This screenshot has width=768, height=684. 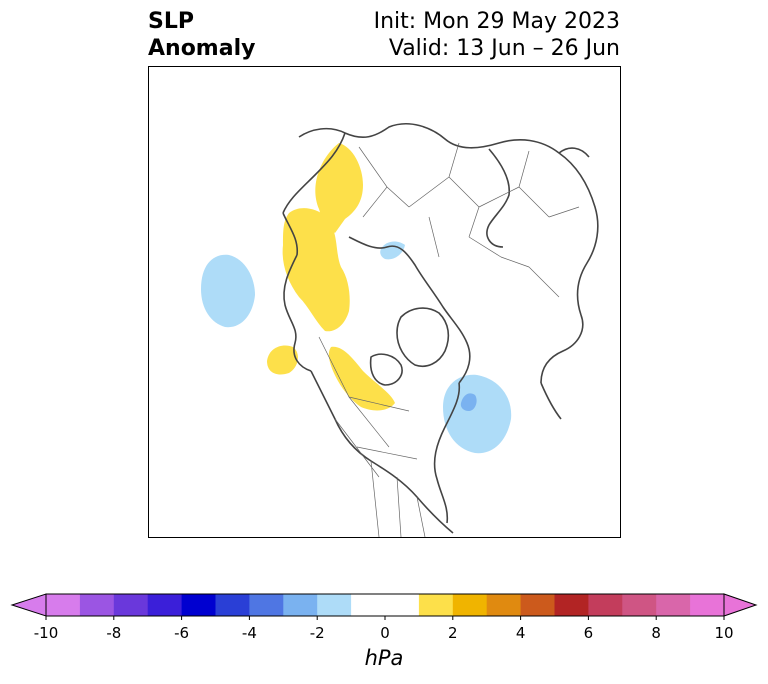 What do you see at coordinates (228, 291) in the screenshot?
I see `negative-anomaly-north-pacific` at bounding box center [228, 291].